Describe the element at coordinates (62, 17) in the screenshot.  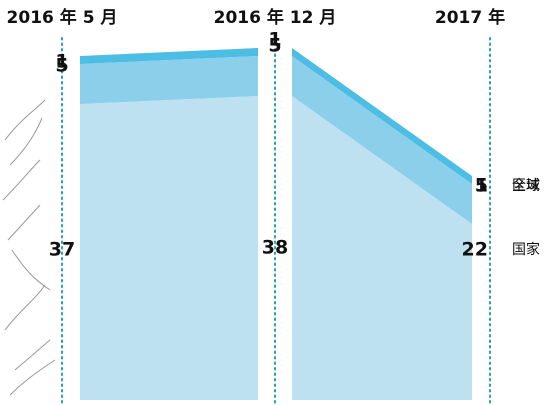
I see `category-label: 2016 年 5 月` at that location.